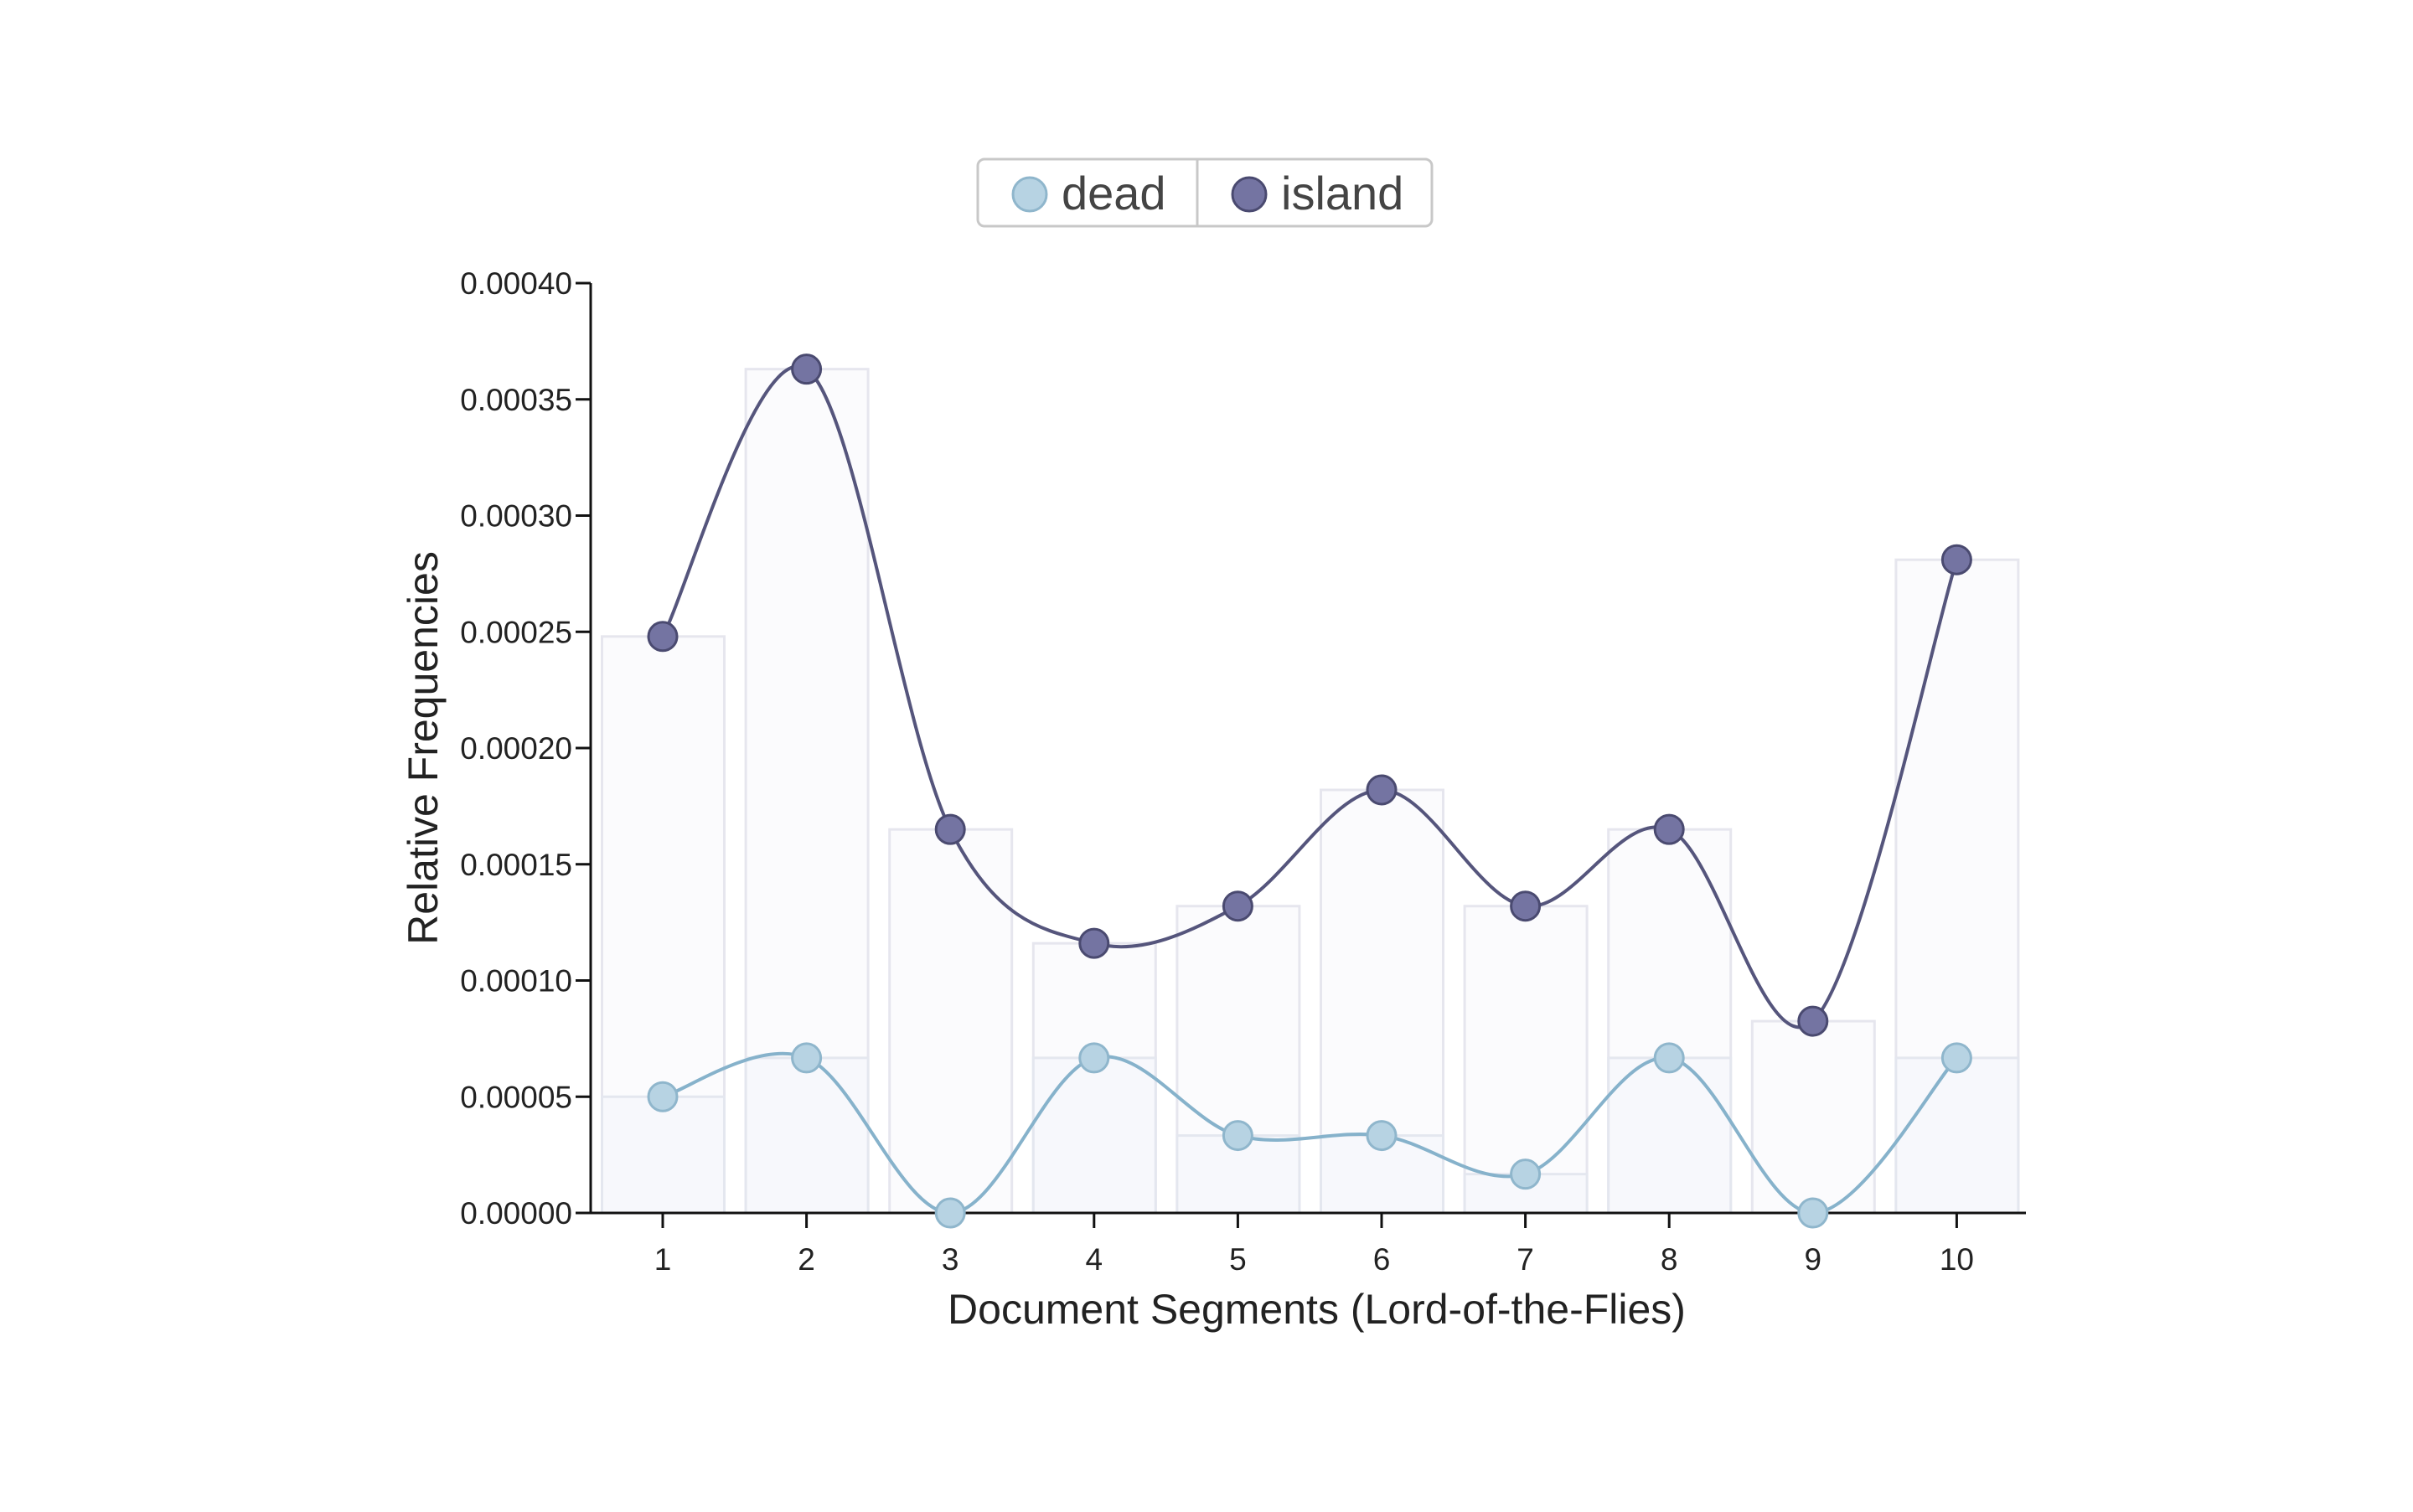 Image resolution: width=2413 pixels, height=1512 pixels. What do you see at coordinates (1813, 1259) in the screenshot?
I see `x-tick-label: 9` at bounding box center [1813, 1259].